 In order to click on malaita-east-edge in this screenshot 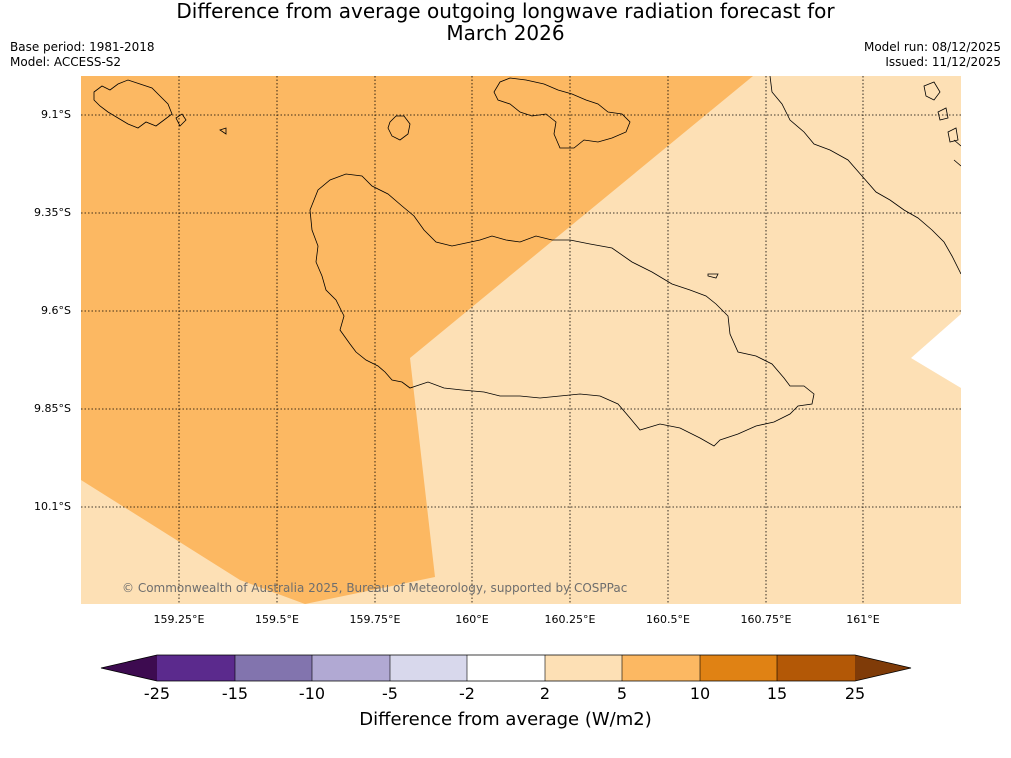, I will do `click(957, 153)`.